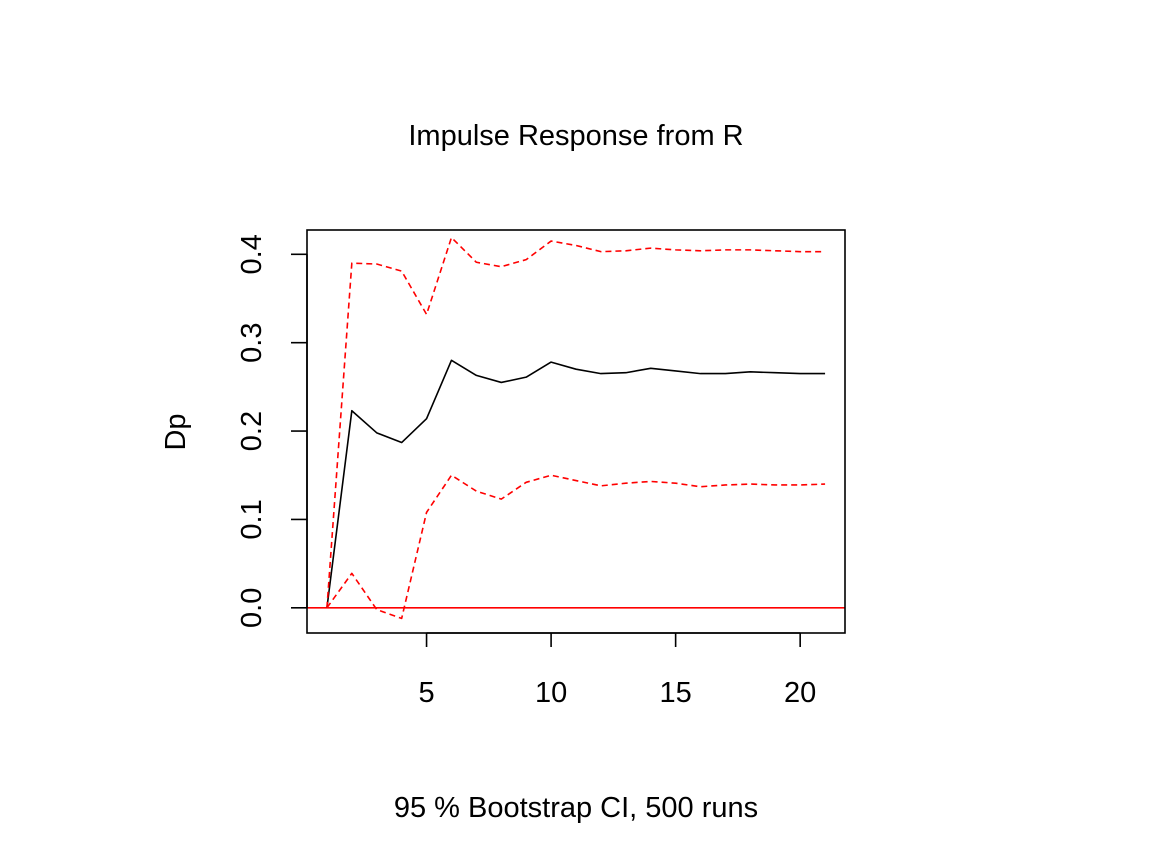 Image resolution: width=1152 pixels, height=864 pixels. What do you see at coordinates (551, 693) in the screenshot?
I see `x-tick-label: 10` at bounding box center [551, 693].